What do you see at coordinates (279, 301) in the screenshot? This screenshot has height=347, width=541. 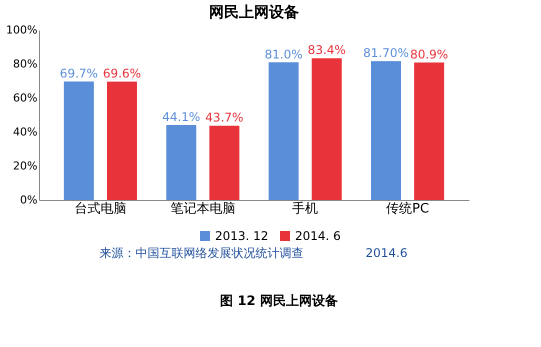 I see `caption: 图 12 网民上网设备` at bounding box center [279, 301].